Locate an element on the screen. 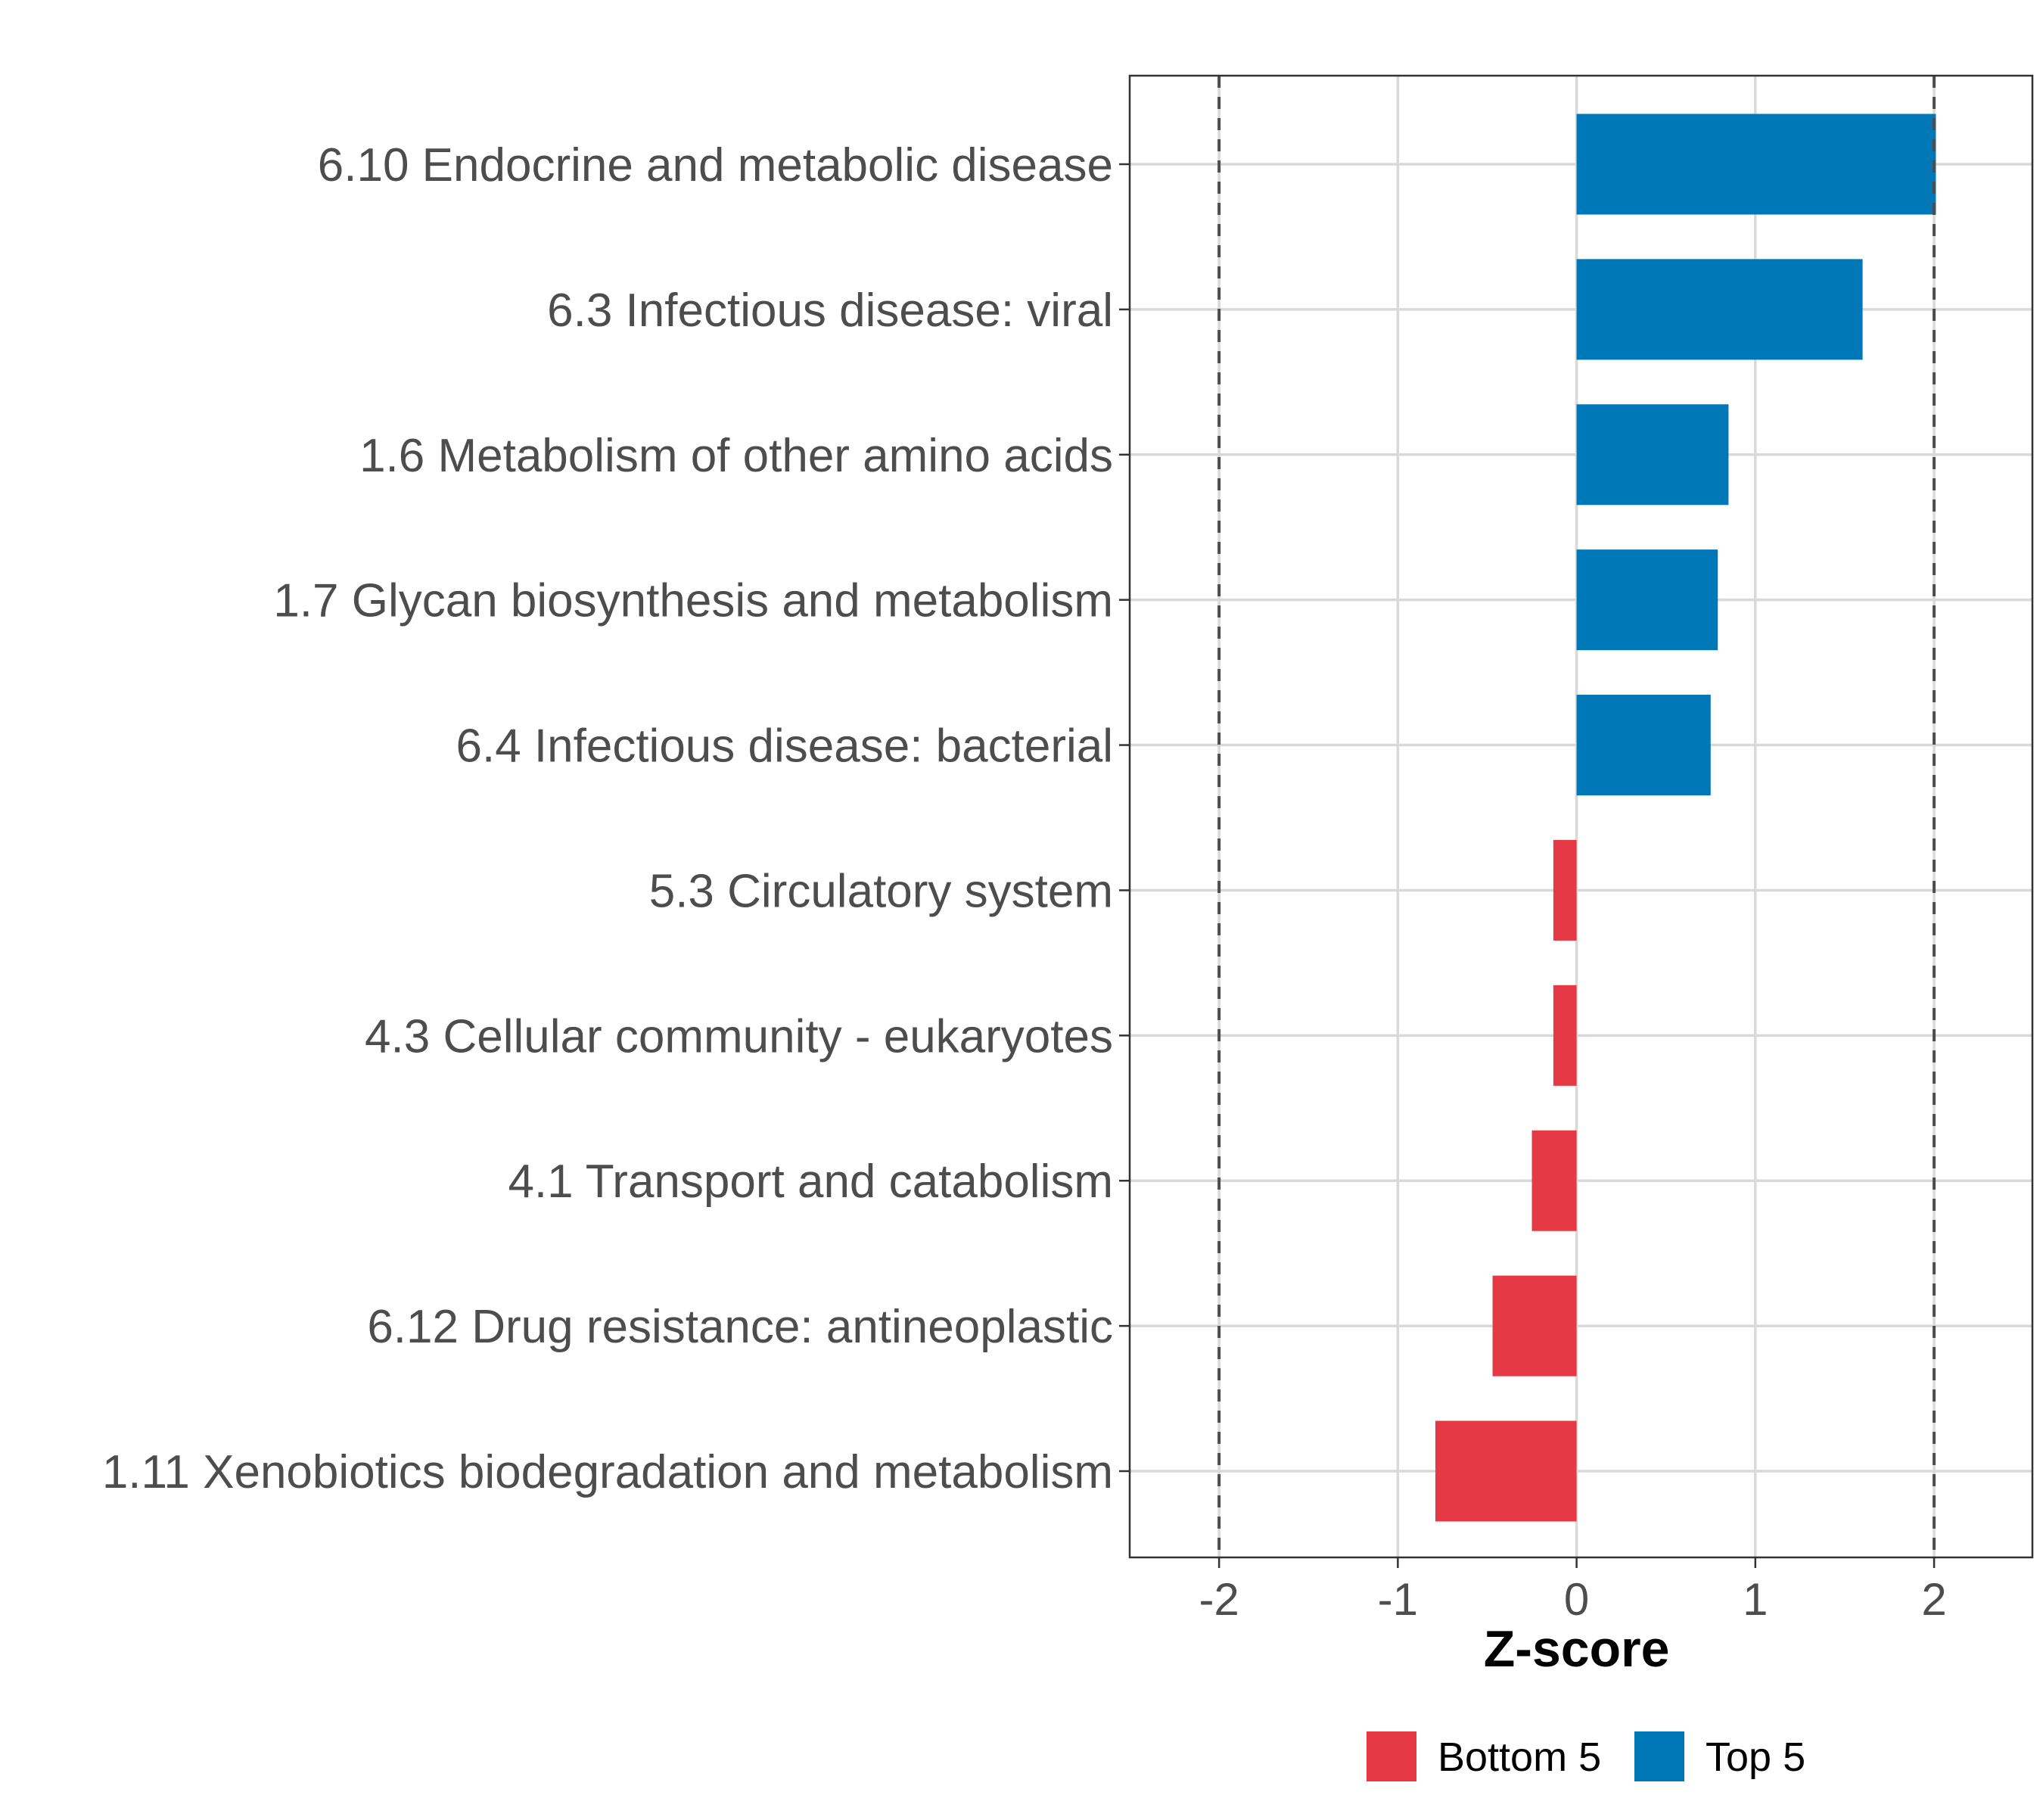  category-label: 4.1 Transport and catabolism is located at coordinates (810, 1182).